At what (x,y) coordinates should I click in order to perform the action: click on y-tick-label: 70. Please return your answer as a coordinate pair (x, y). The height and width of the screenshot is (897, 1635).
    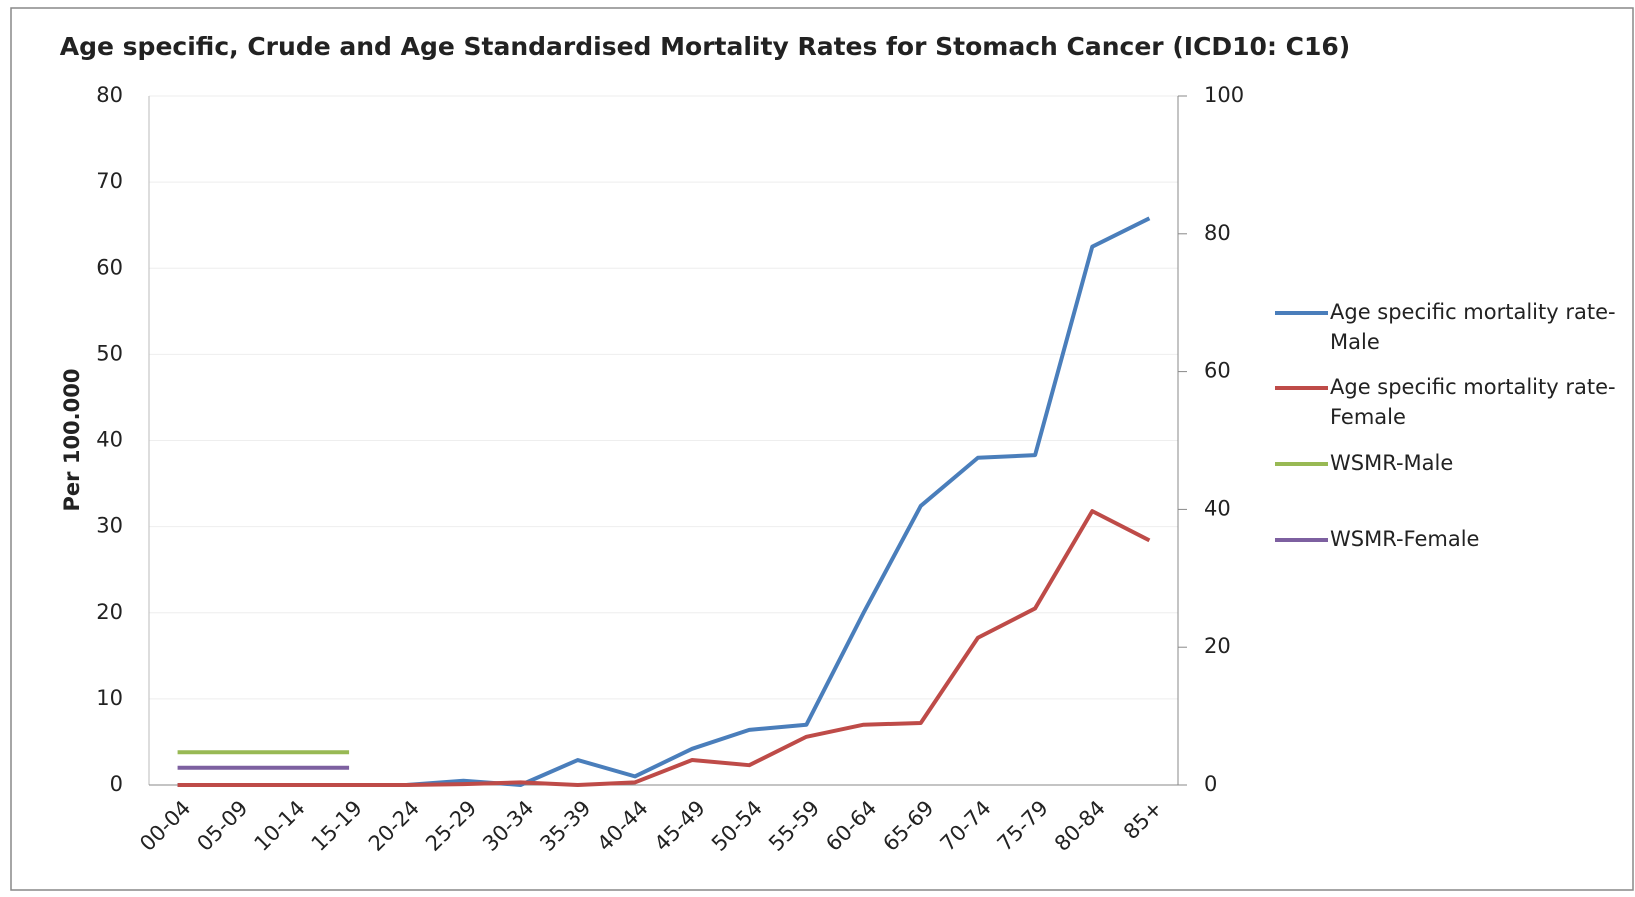
    Looking at the image, I should click on (109, 181).